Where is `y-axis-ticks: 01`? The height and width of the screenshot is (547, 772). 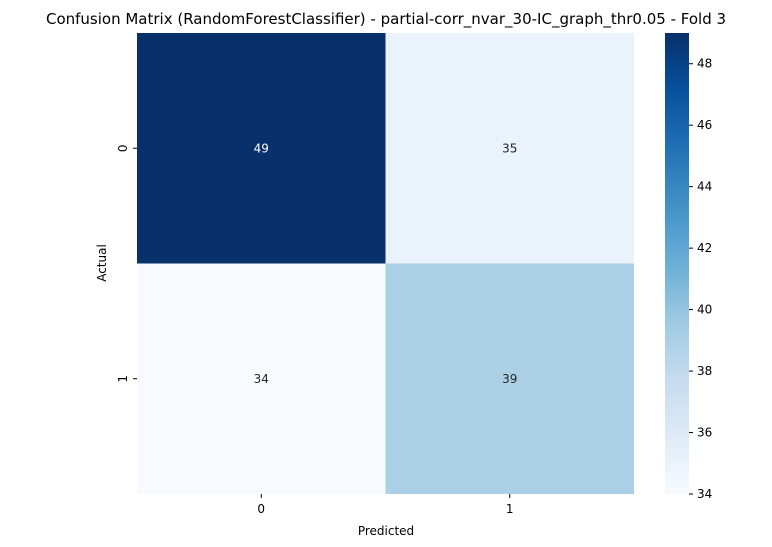
y-axis-ticks: 01 is located at coordinates (126, 263).